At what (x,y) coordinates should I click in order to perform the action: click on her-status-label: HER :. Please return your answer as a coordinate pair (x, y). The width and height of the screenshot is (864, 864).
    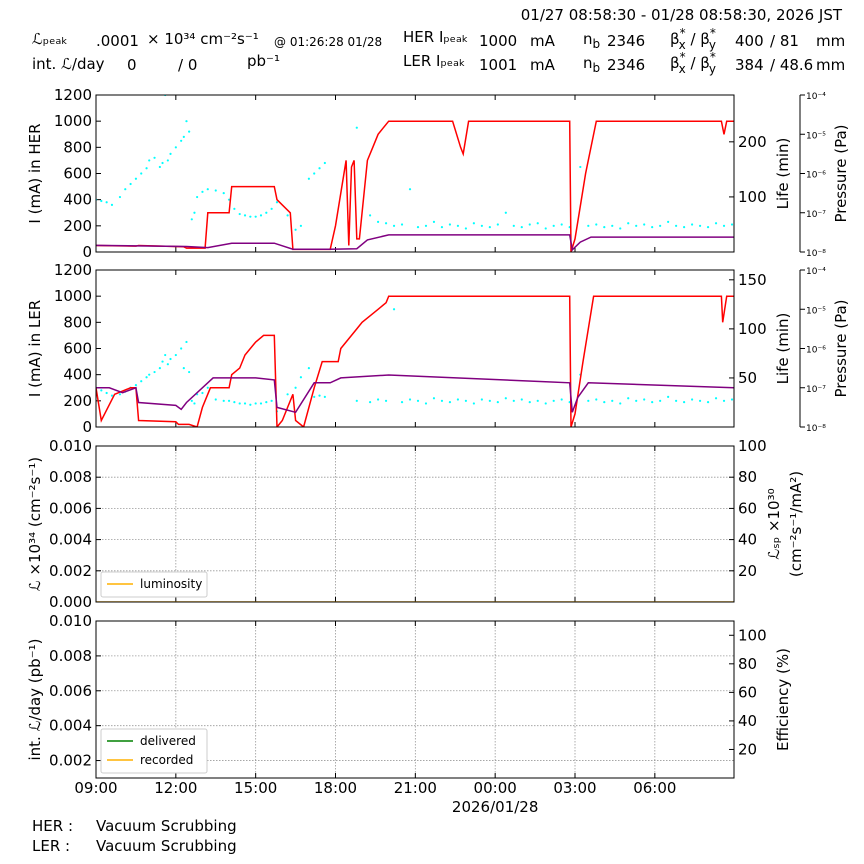
    Looking at the image, I should click on (52, 826).